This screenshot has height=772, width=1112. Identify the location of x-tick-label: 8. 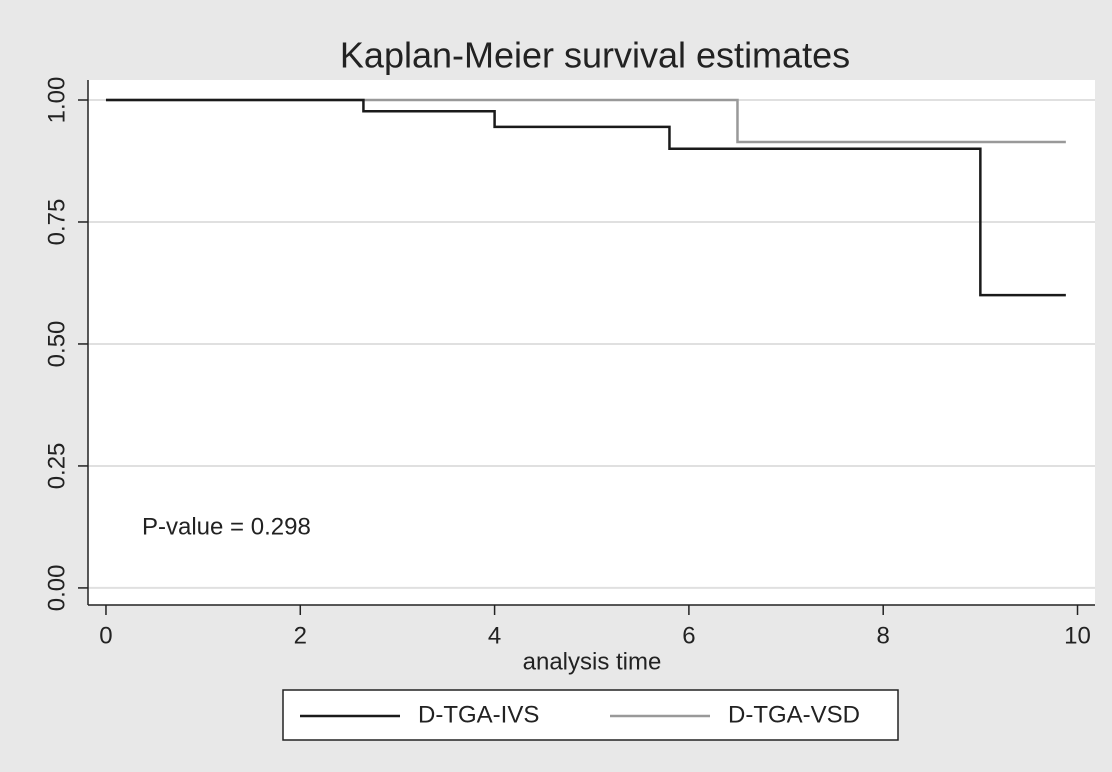
(883, 635).